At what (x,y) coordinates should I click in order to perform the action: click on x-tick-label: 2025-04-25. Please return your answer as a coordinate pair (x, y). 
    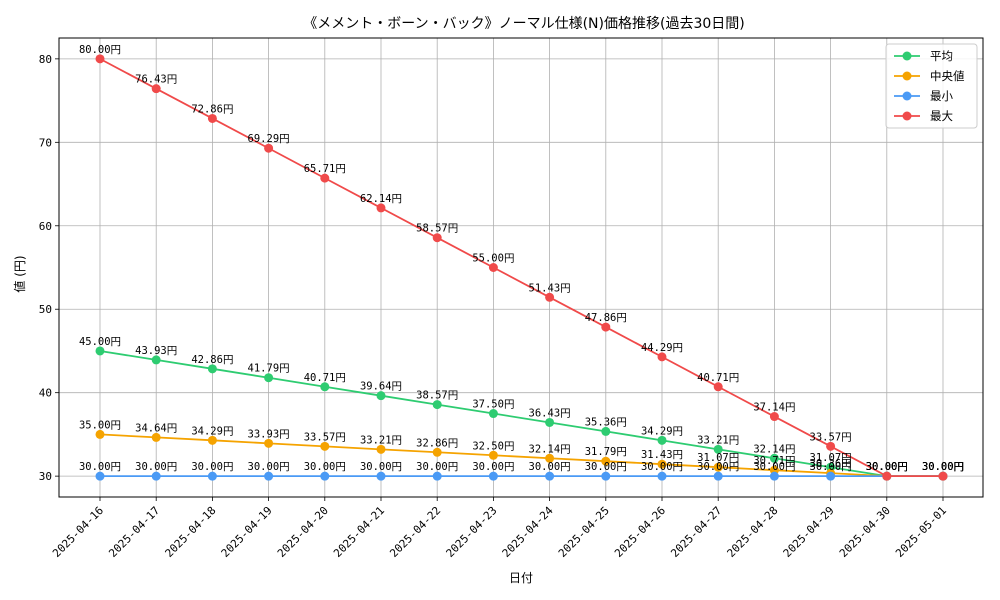
    Looking at the image, I should click on (584, 532).